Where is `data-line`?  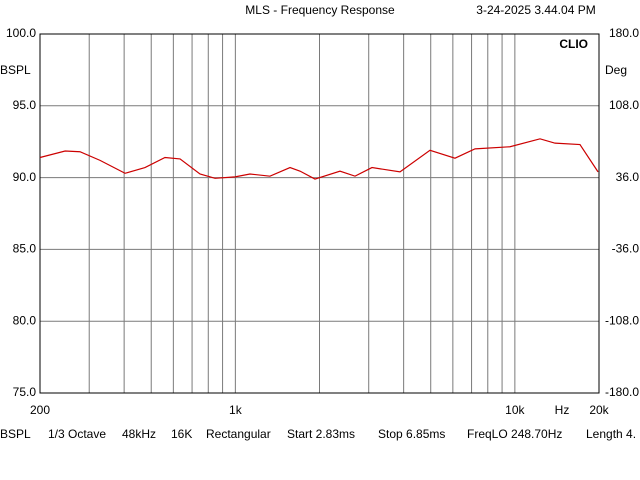
data-line is located at coordinates (319, 159).